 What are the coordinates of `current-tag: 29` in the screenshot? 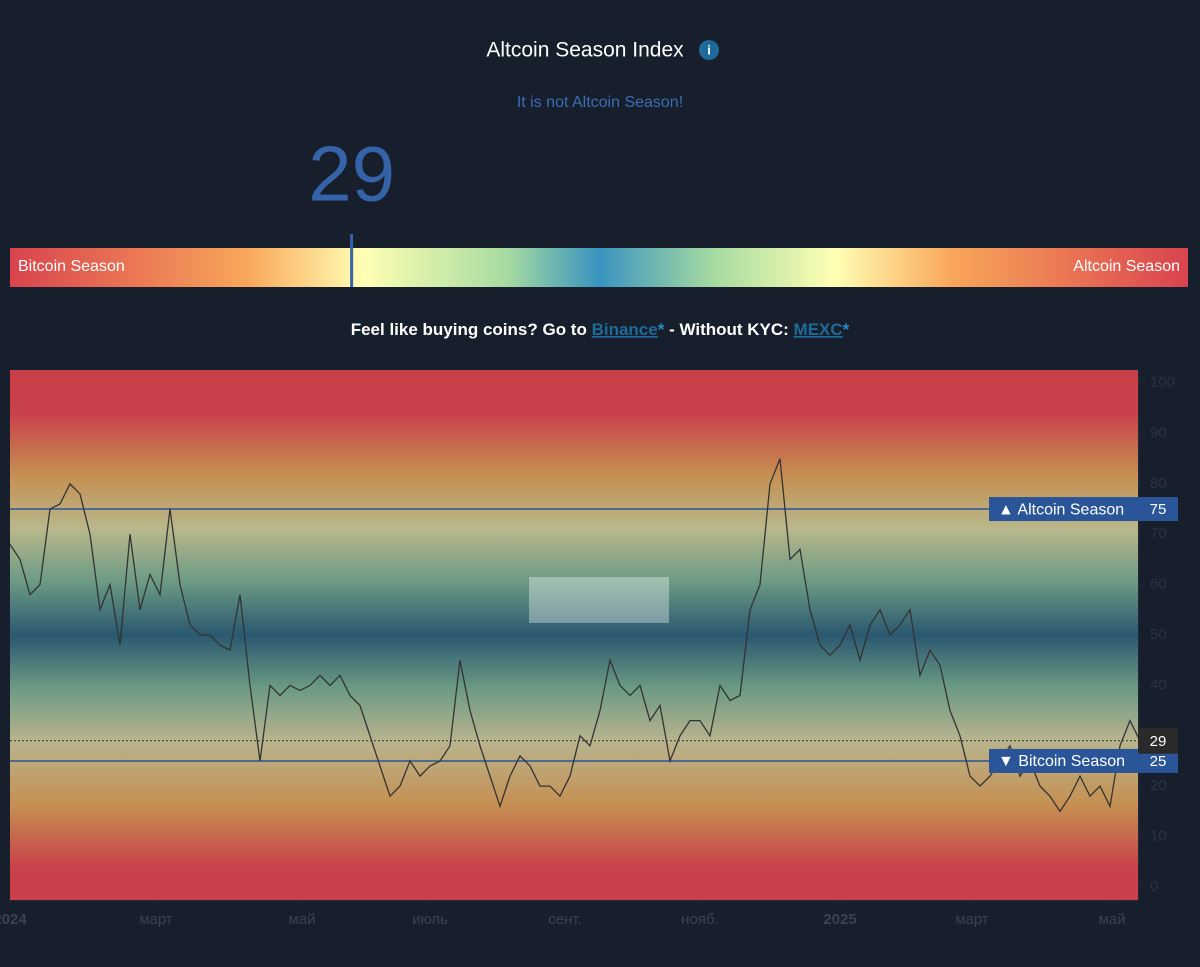 It's located at (1158, 741).